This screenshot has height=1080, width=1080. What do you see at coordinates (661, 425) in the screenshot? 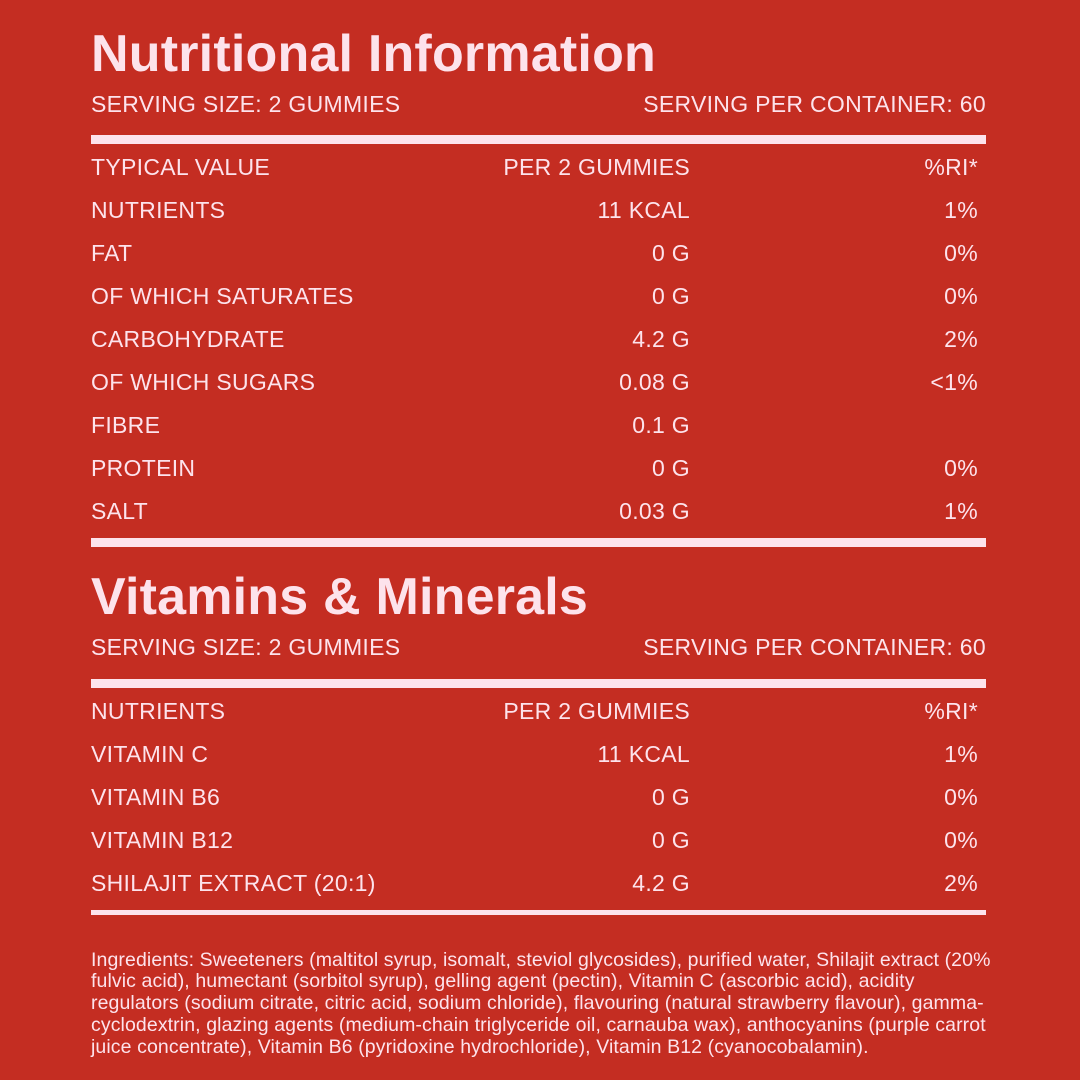
I see `nutrient-value: 0.1 G` at bounding box center [661, 425].